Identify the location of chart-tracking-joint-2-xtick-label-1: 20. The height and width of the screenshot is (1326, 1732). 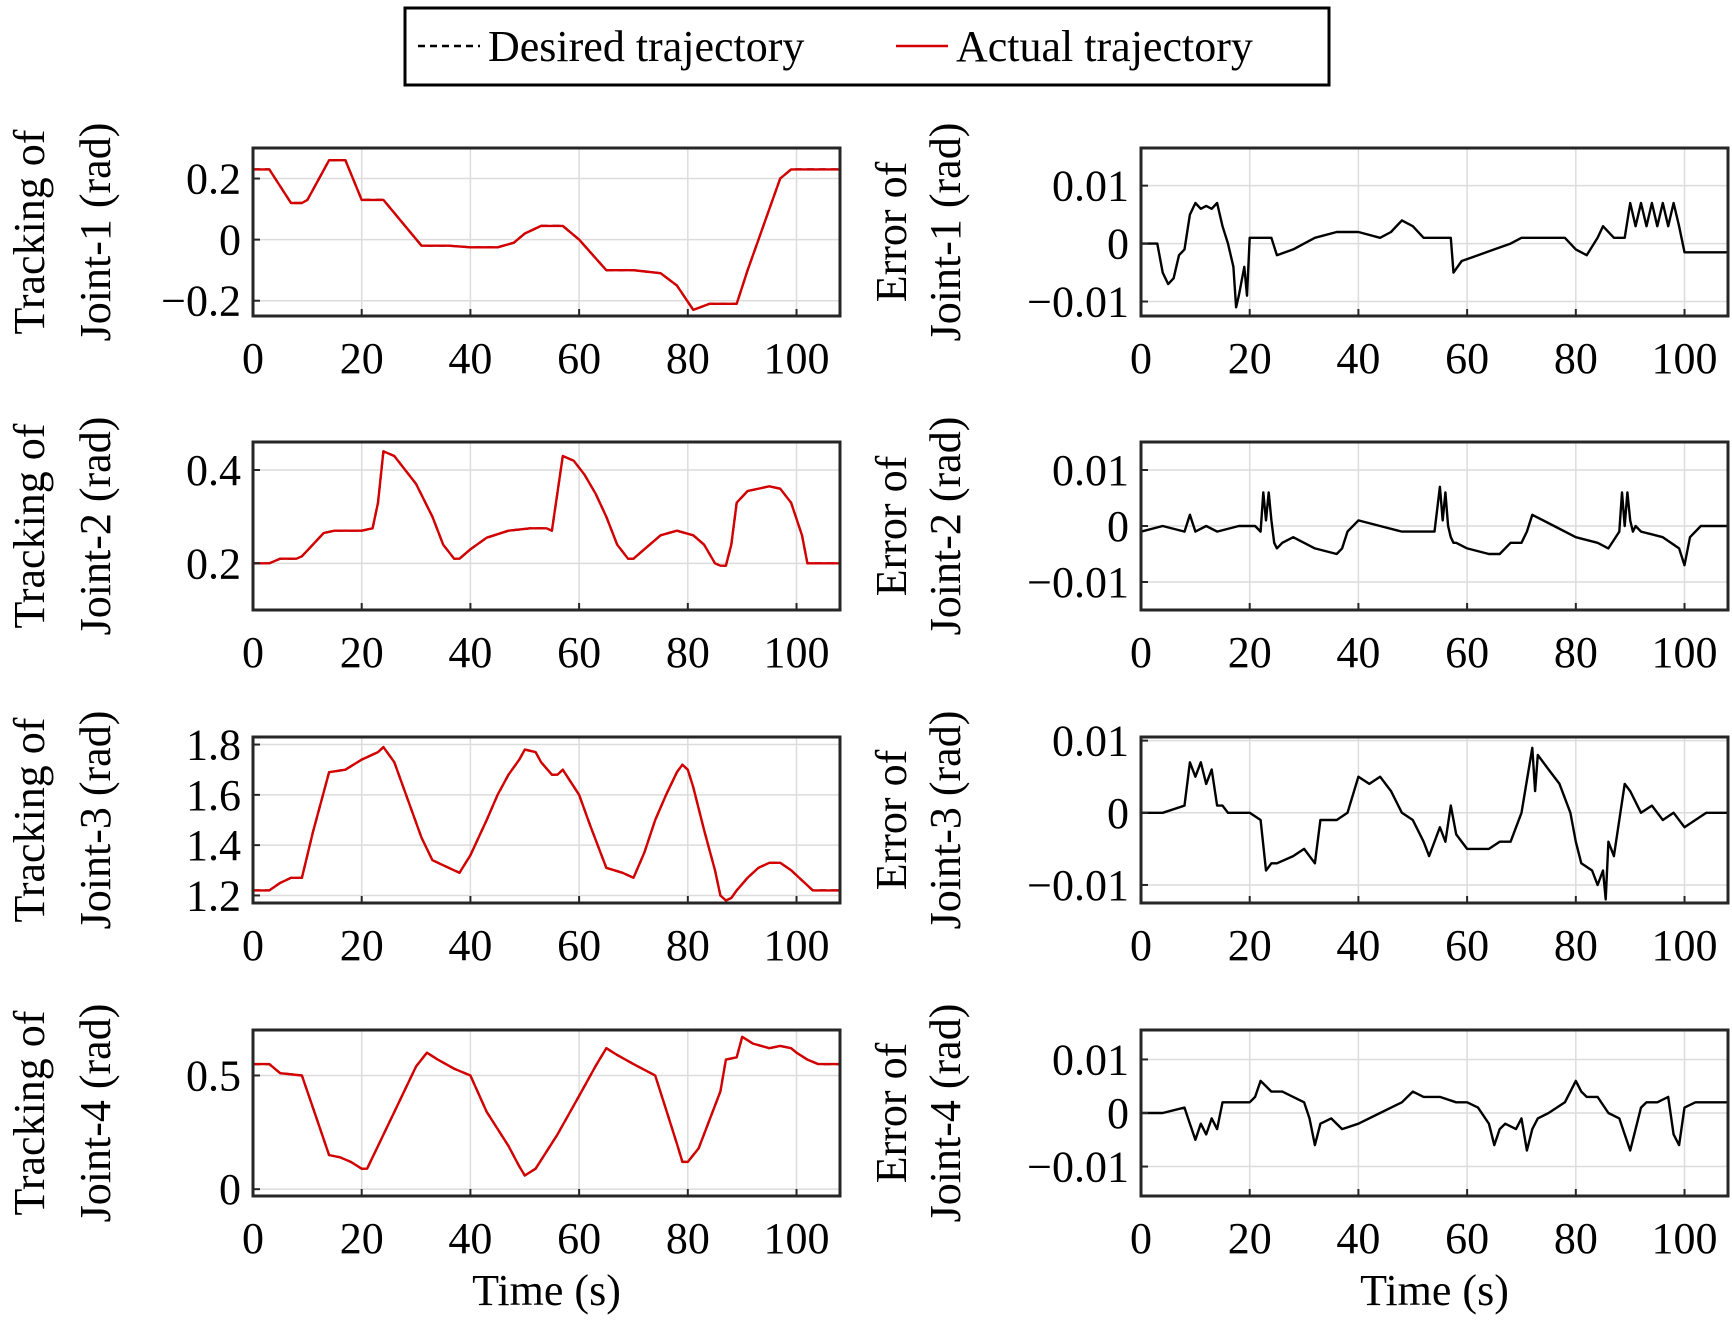
(362, 652).